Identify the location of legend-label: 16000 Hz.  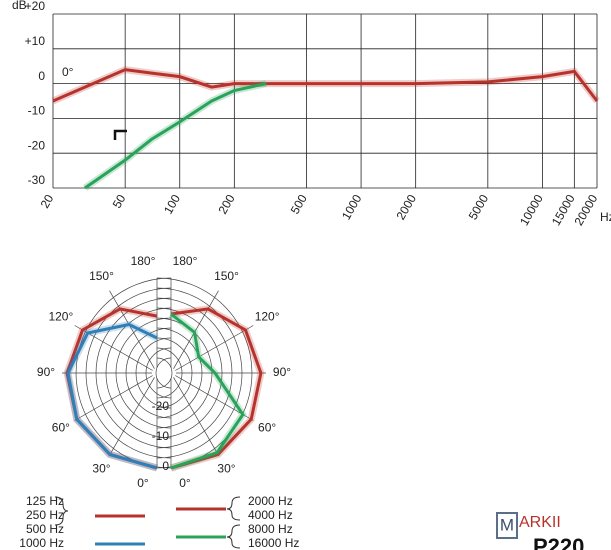
(273, 543).